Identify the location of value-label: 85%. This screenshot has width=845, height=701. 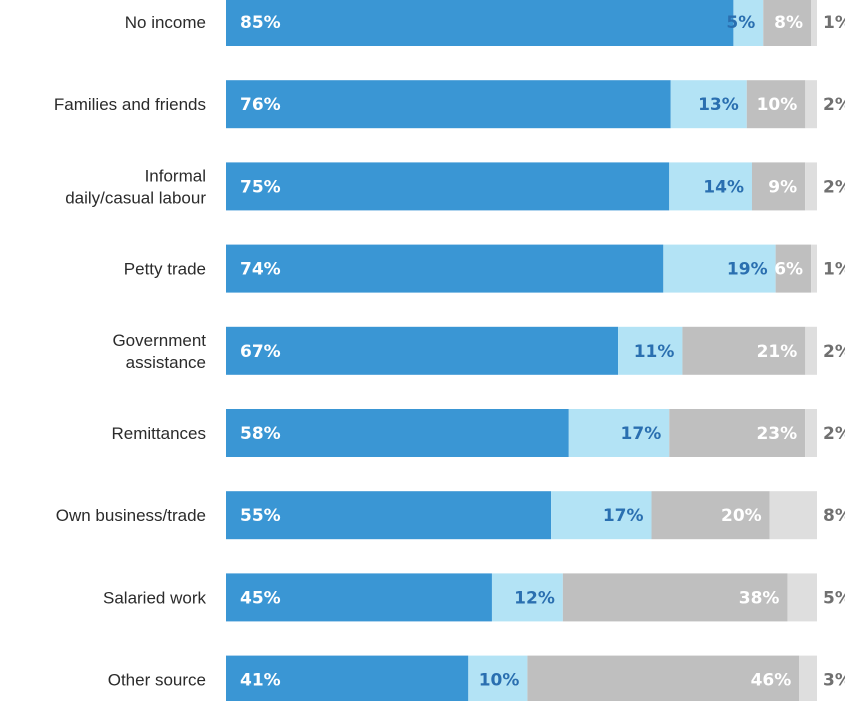
(260, 23).